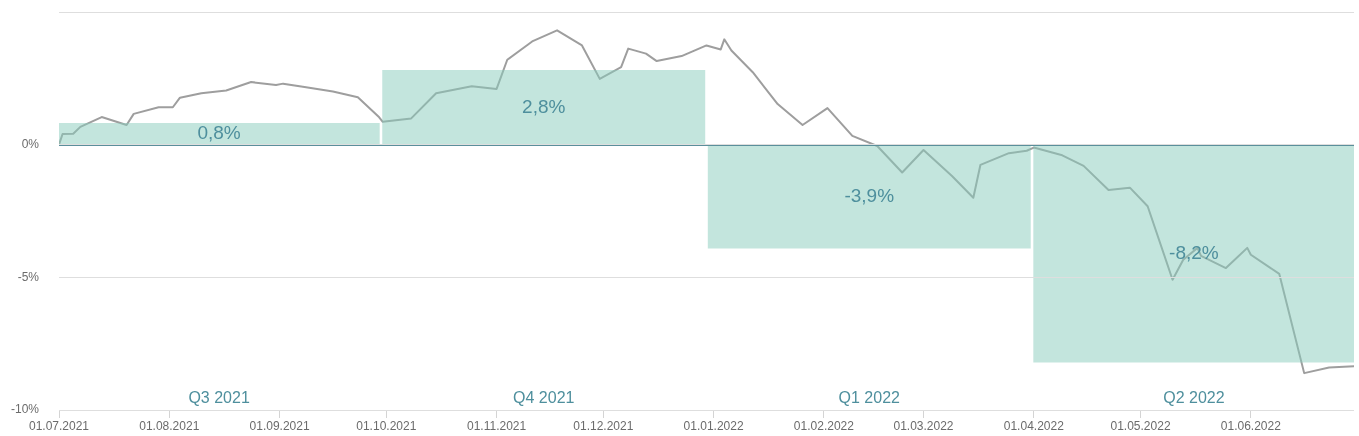  I want to click on y-tick-label: -10%, so click(25, 409).